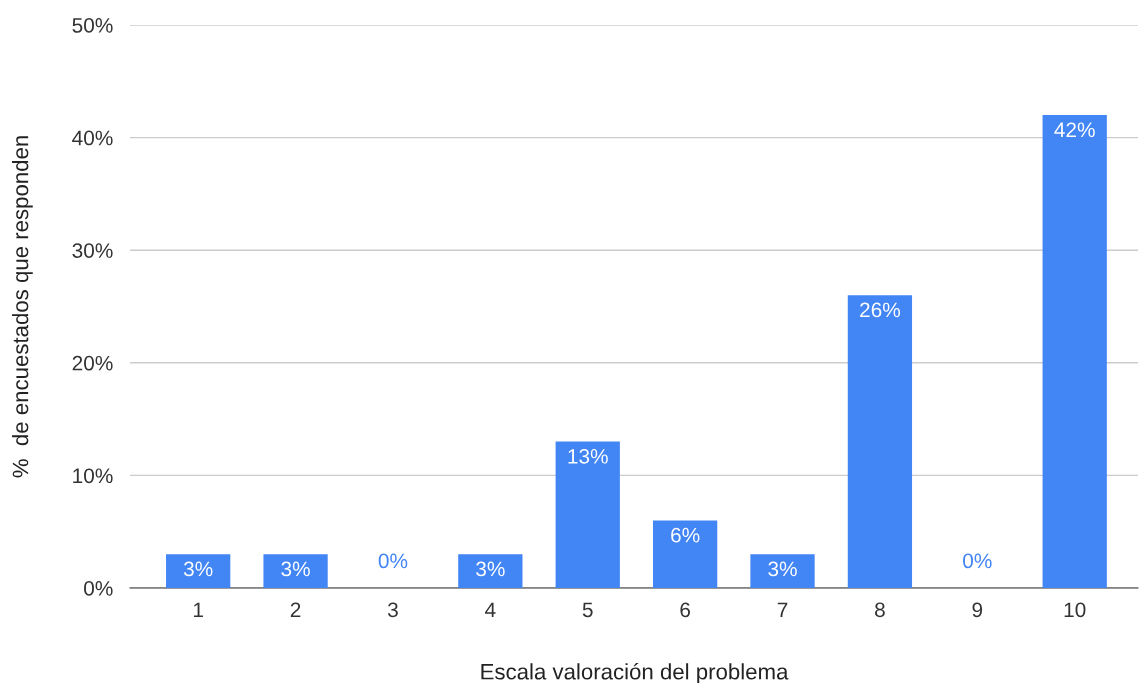 Image resolution: width=1139 pixels, height=683 pixels. What do you see at coordinates (587, 610) in the screenshot?
I see `x-tick-label: 5` at bounding box center [587, 610].